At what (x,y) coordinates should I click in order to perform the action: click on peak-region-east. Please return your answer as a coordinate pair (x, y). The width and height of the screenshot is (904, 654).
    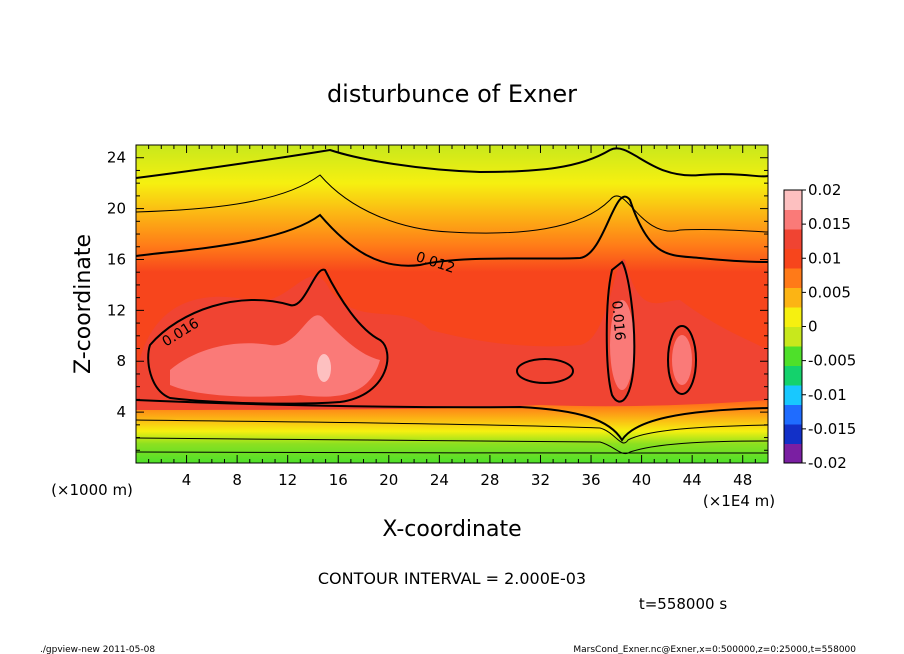
    Looking at the image, I should click on (622, 345).